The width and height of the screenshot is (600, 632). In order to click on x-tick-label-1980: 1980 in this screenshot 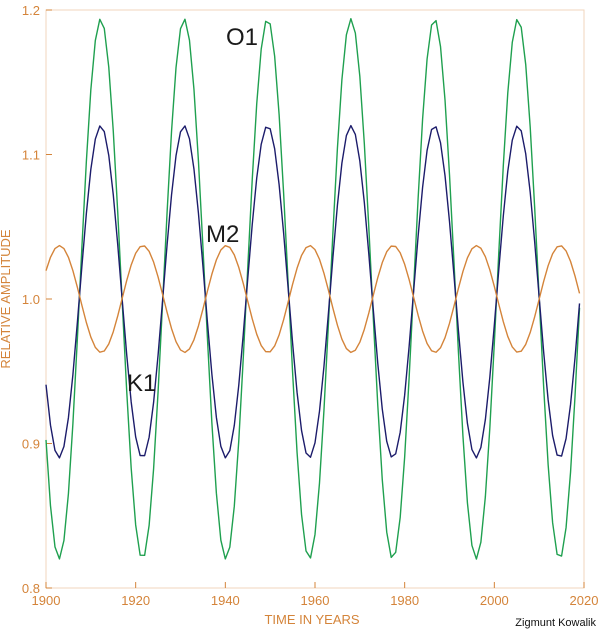, I will do `click(404, 600)`.